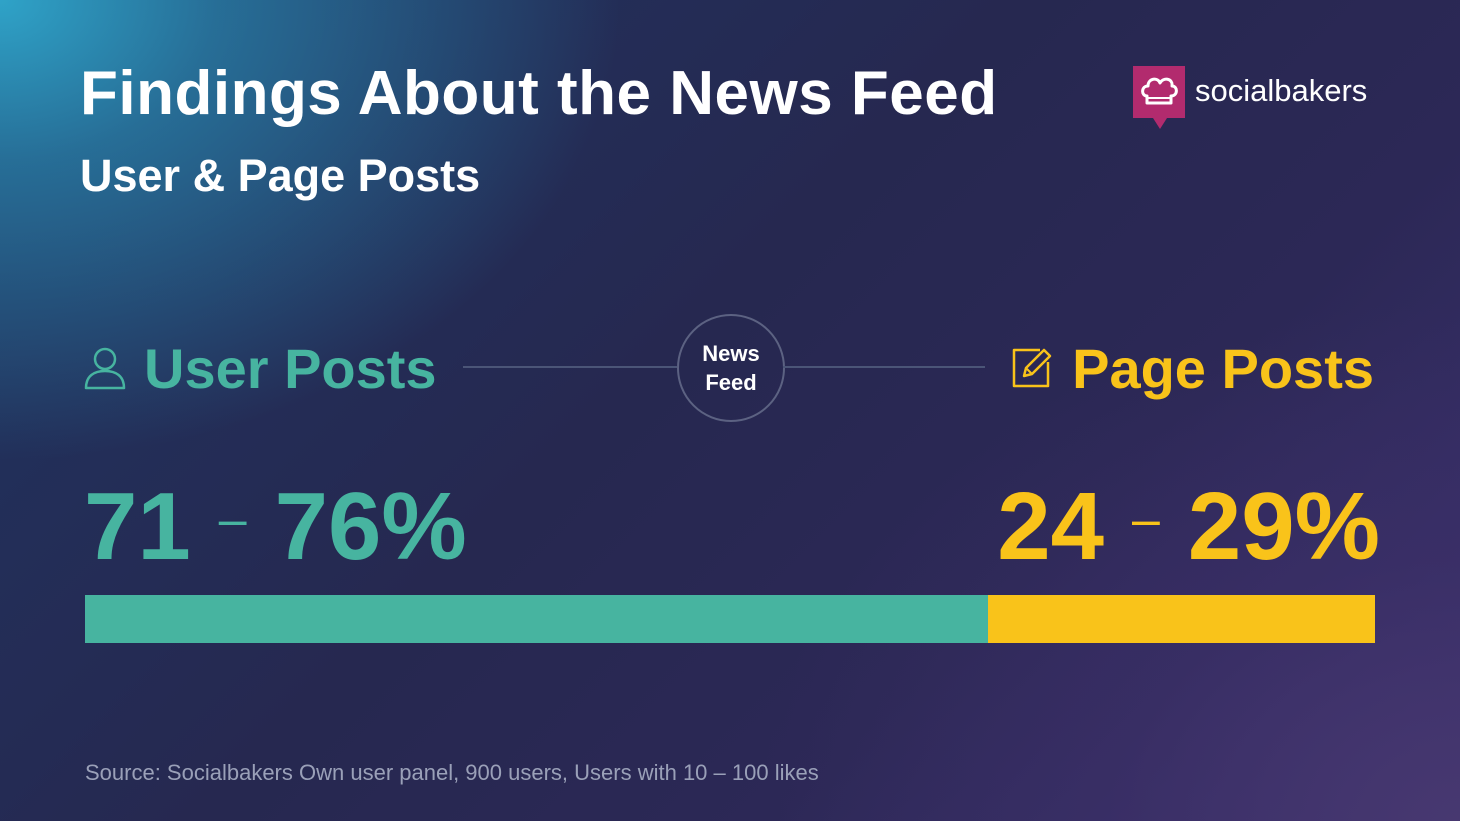  What do you see at coordinates (290, 368) in the screenshot?
I see `user-posts-text: User Posts` at bounding box center [290, 368].